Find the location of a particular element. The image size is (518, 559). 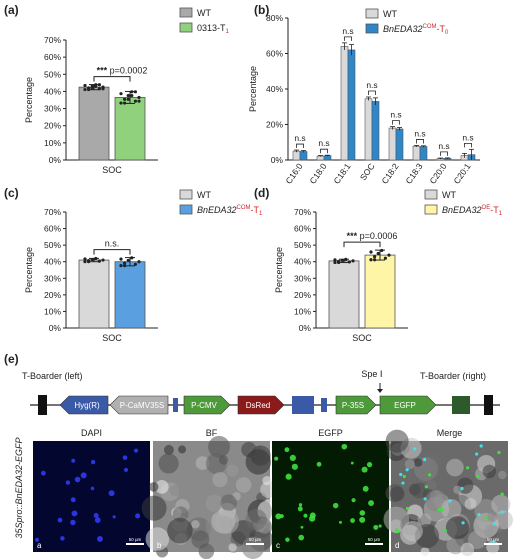

y-axis-label: Percentage is located at coordinates (29, 100).